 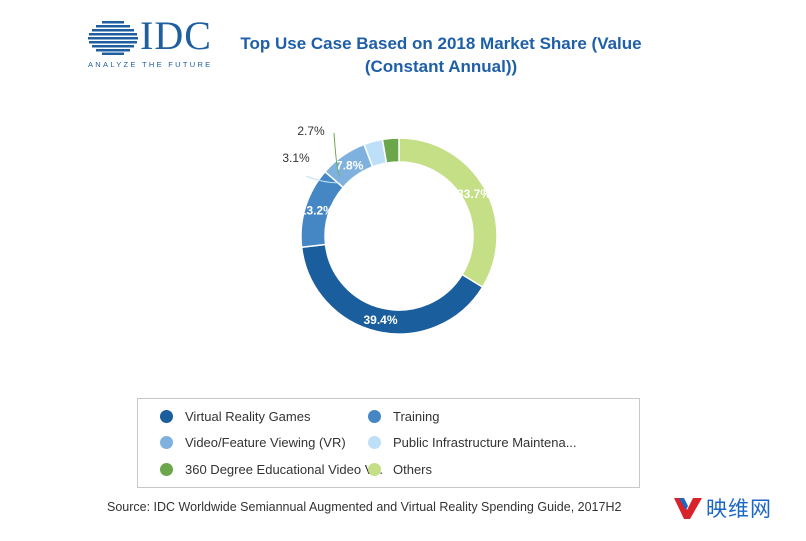 I want to click on slice-label-5: 2.7%, so click(x=311, y=131).